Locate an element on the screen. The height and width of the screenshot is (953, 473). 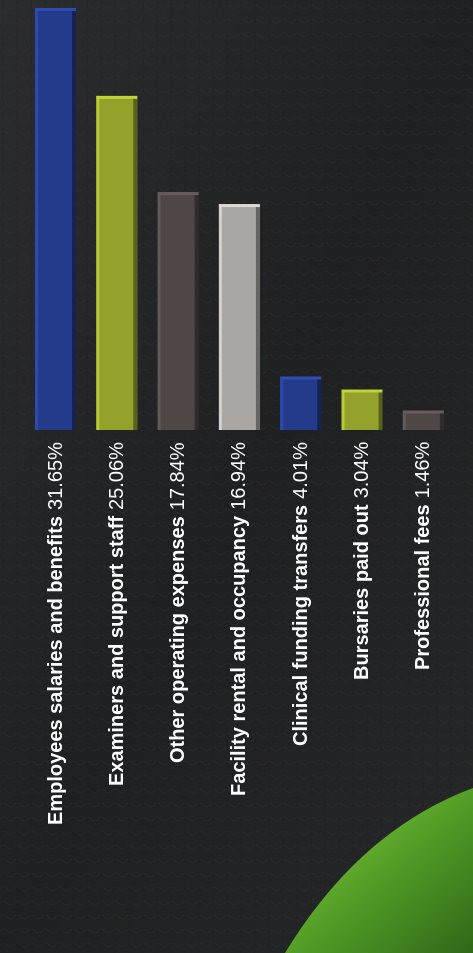
value-label: 31.65% is located at coordinates (55, 476).